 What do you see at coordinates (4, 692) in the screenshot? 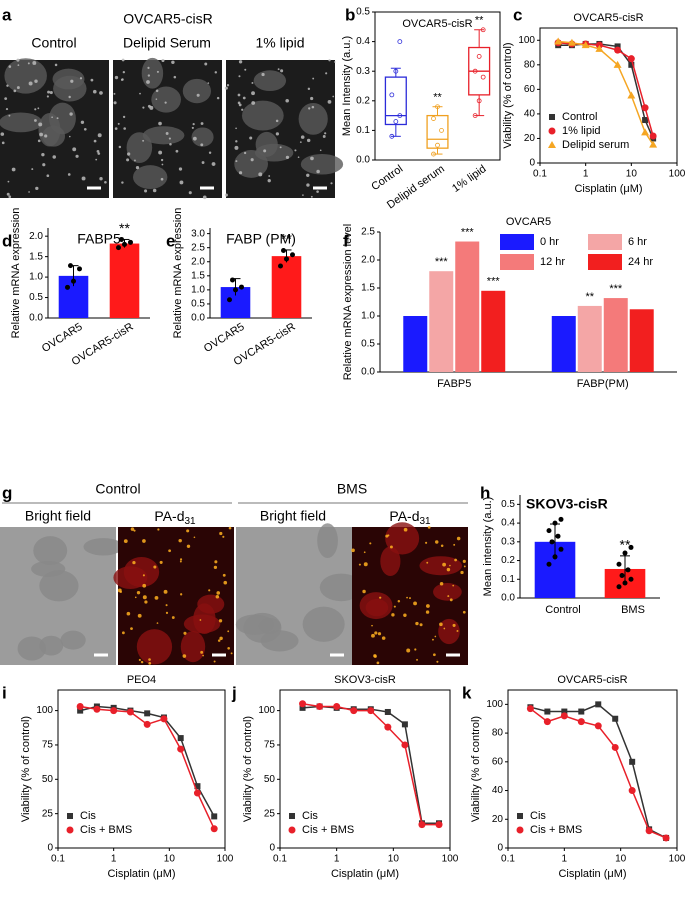
I see `panel-letter: i` at bounding box center [4, 692].